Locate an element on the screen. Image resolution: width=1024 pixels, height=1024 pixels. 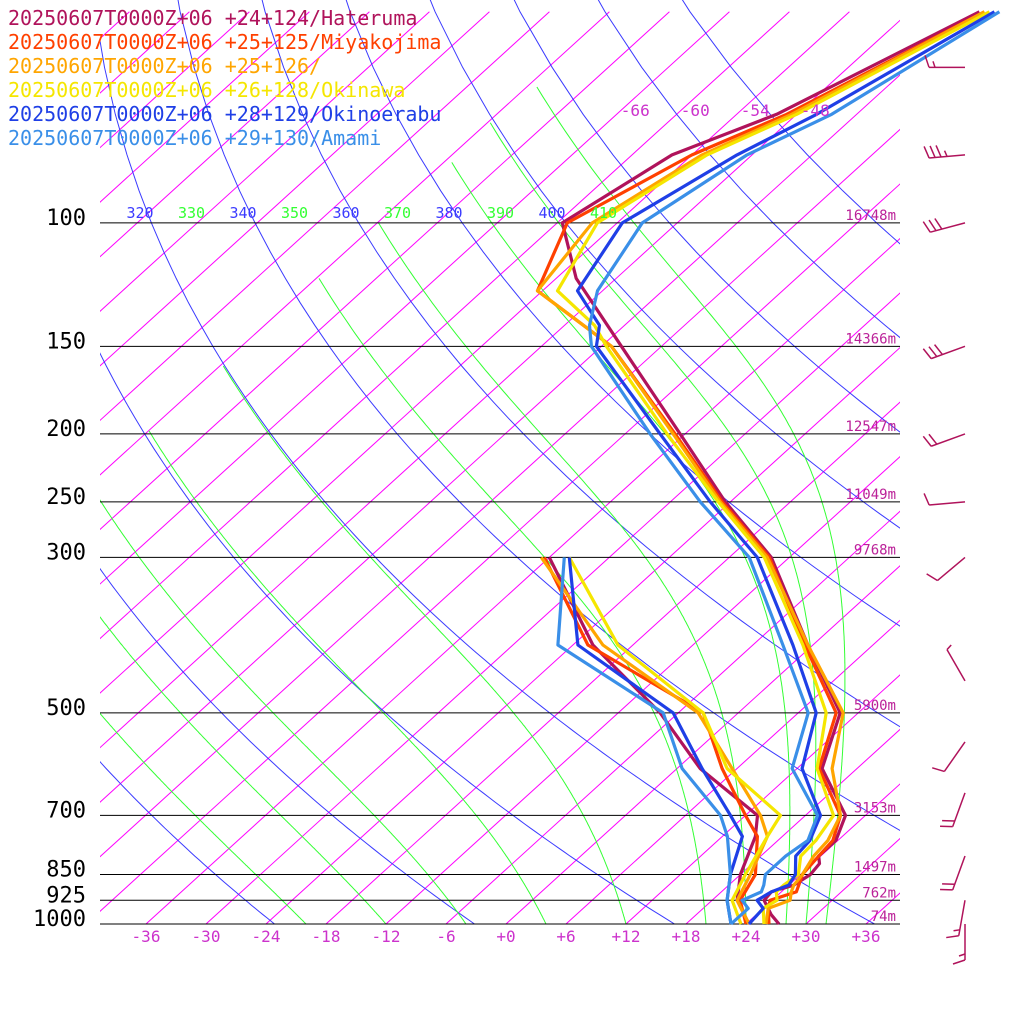
legend-entry: 20250607T0000Z+06 +24+124/Hateruma is located at coordinates (213, 18).